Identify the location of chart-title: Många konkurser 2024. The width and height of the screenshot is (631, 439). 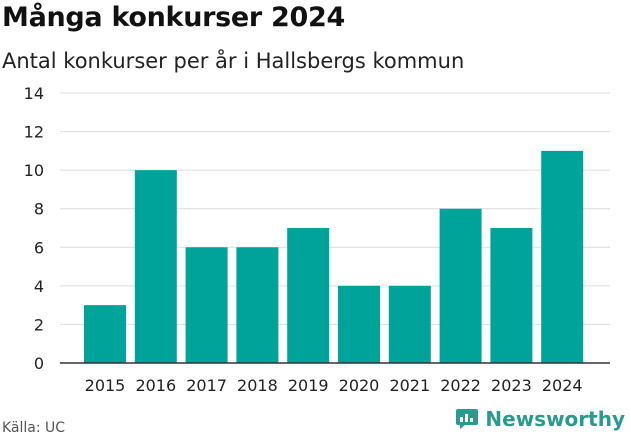
(173, 17).